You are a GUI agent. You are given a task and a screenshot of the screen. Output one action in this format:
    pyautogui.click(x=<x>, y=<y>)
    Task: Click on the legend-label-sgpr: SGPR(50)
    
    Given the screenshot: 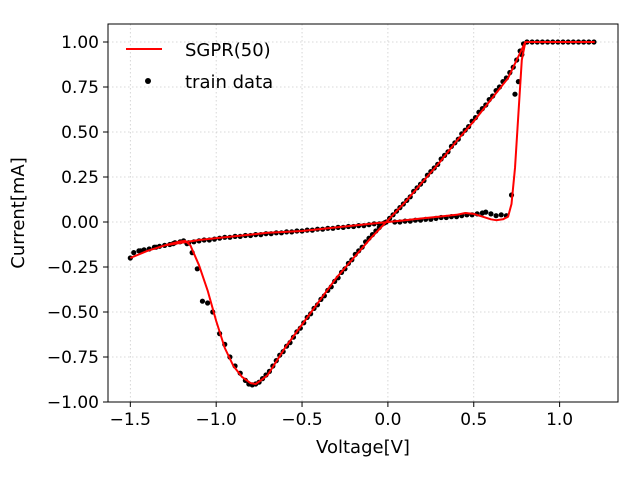 What is the action you would take?
    pyautogui.click(x=228, y=50)
    